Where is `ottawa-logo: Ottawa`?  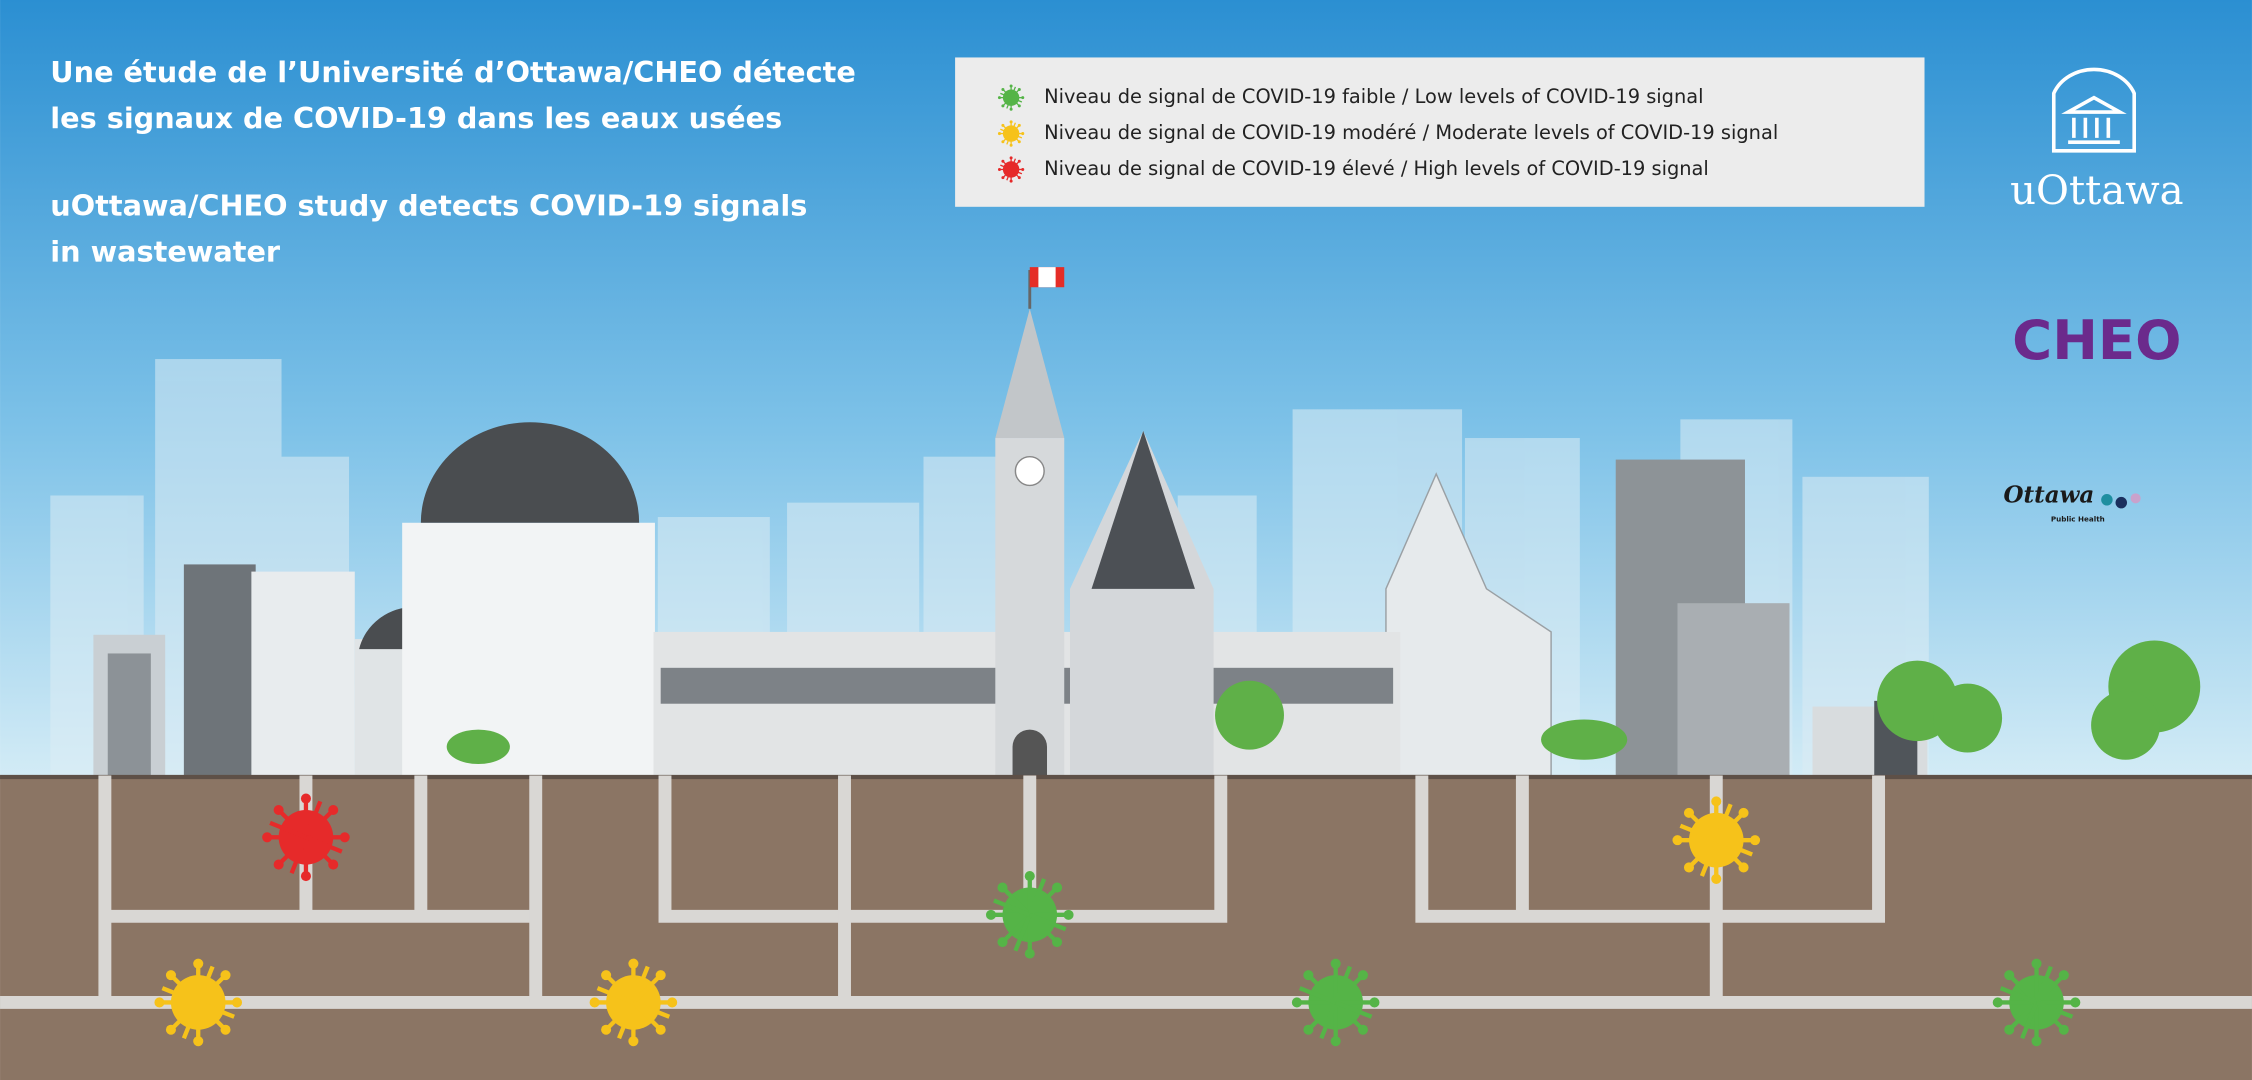
ottawa-logo: Ottawa is located at coordinates (2048, 495).